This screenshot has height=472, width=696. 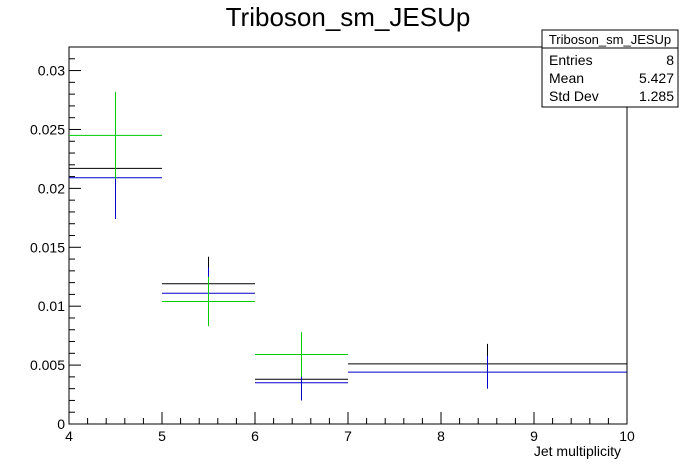 I want to click on y-tick-label: 0.025, so click(x=47, y=129).